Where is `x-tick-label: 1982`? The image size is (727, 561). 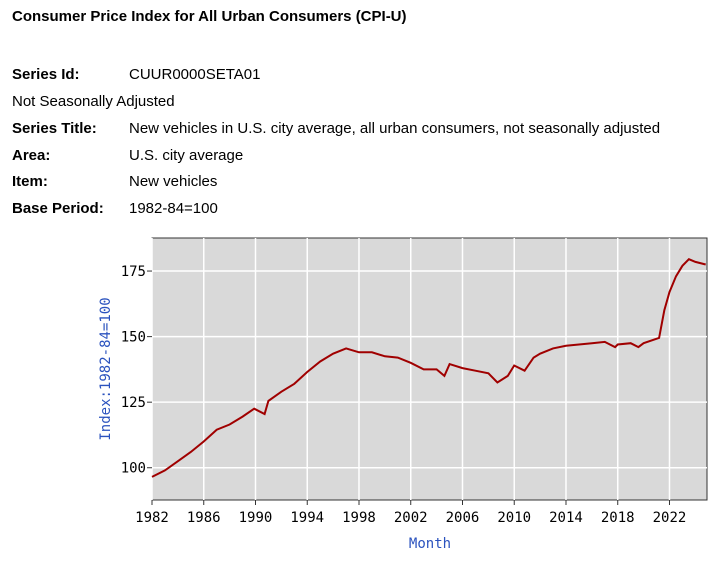
x-tick-label: 1982 is located at coordinates (152, 518).